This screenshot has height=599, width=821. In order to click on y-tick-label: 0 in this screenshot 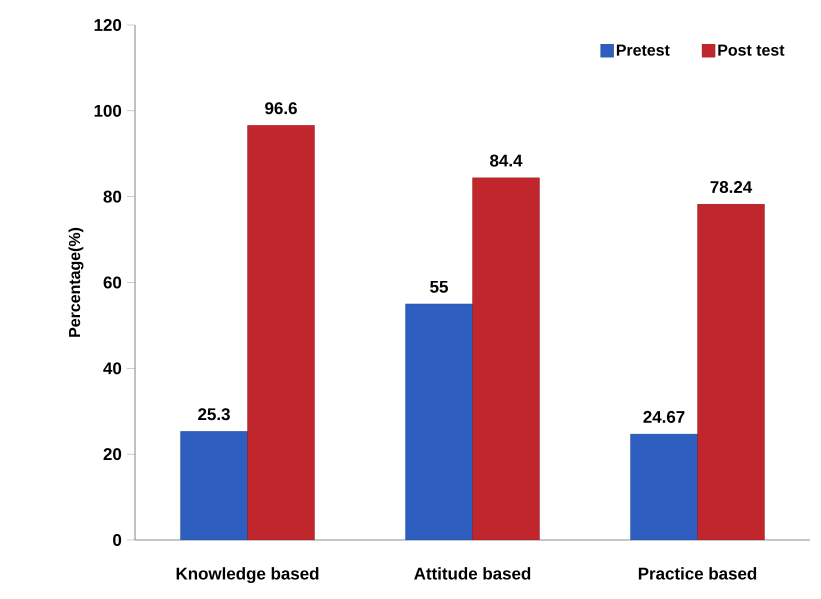, I will do `click(117, 540)`.